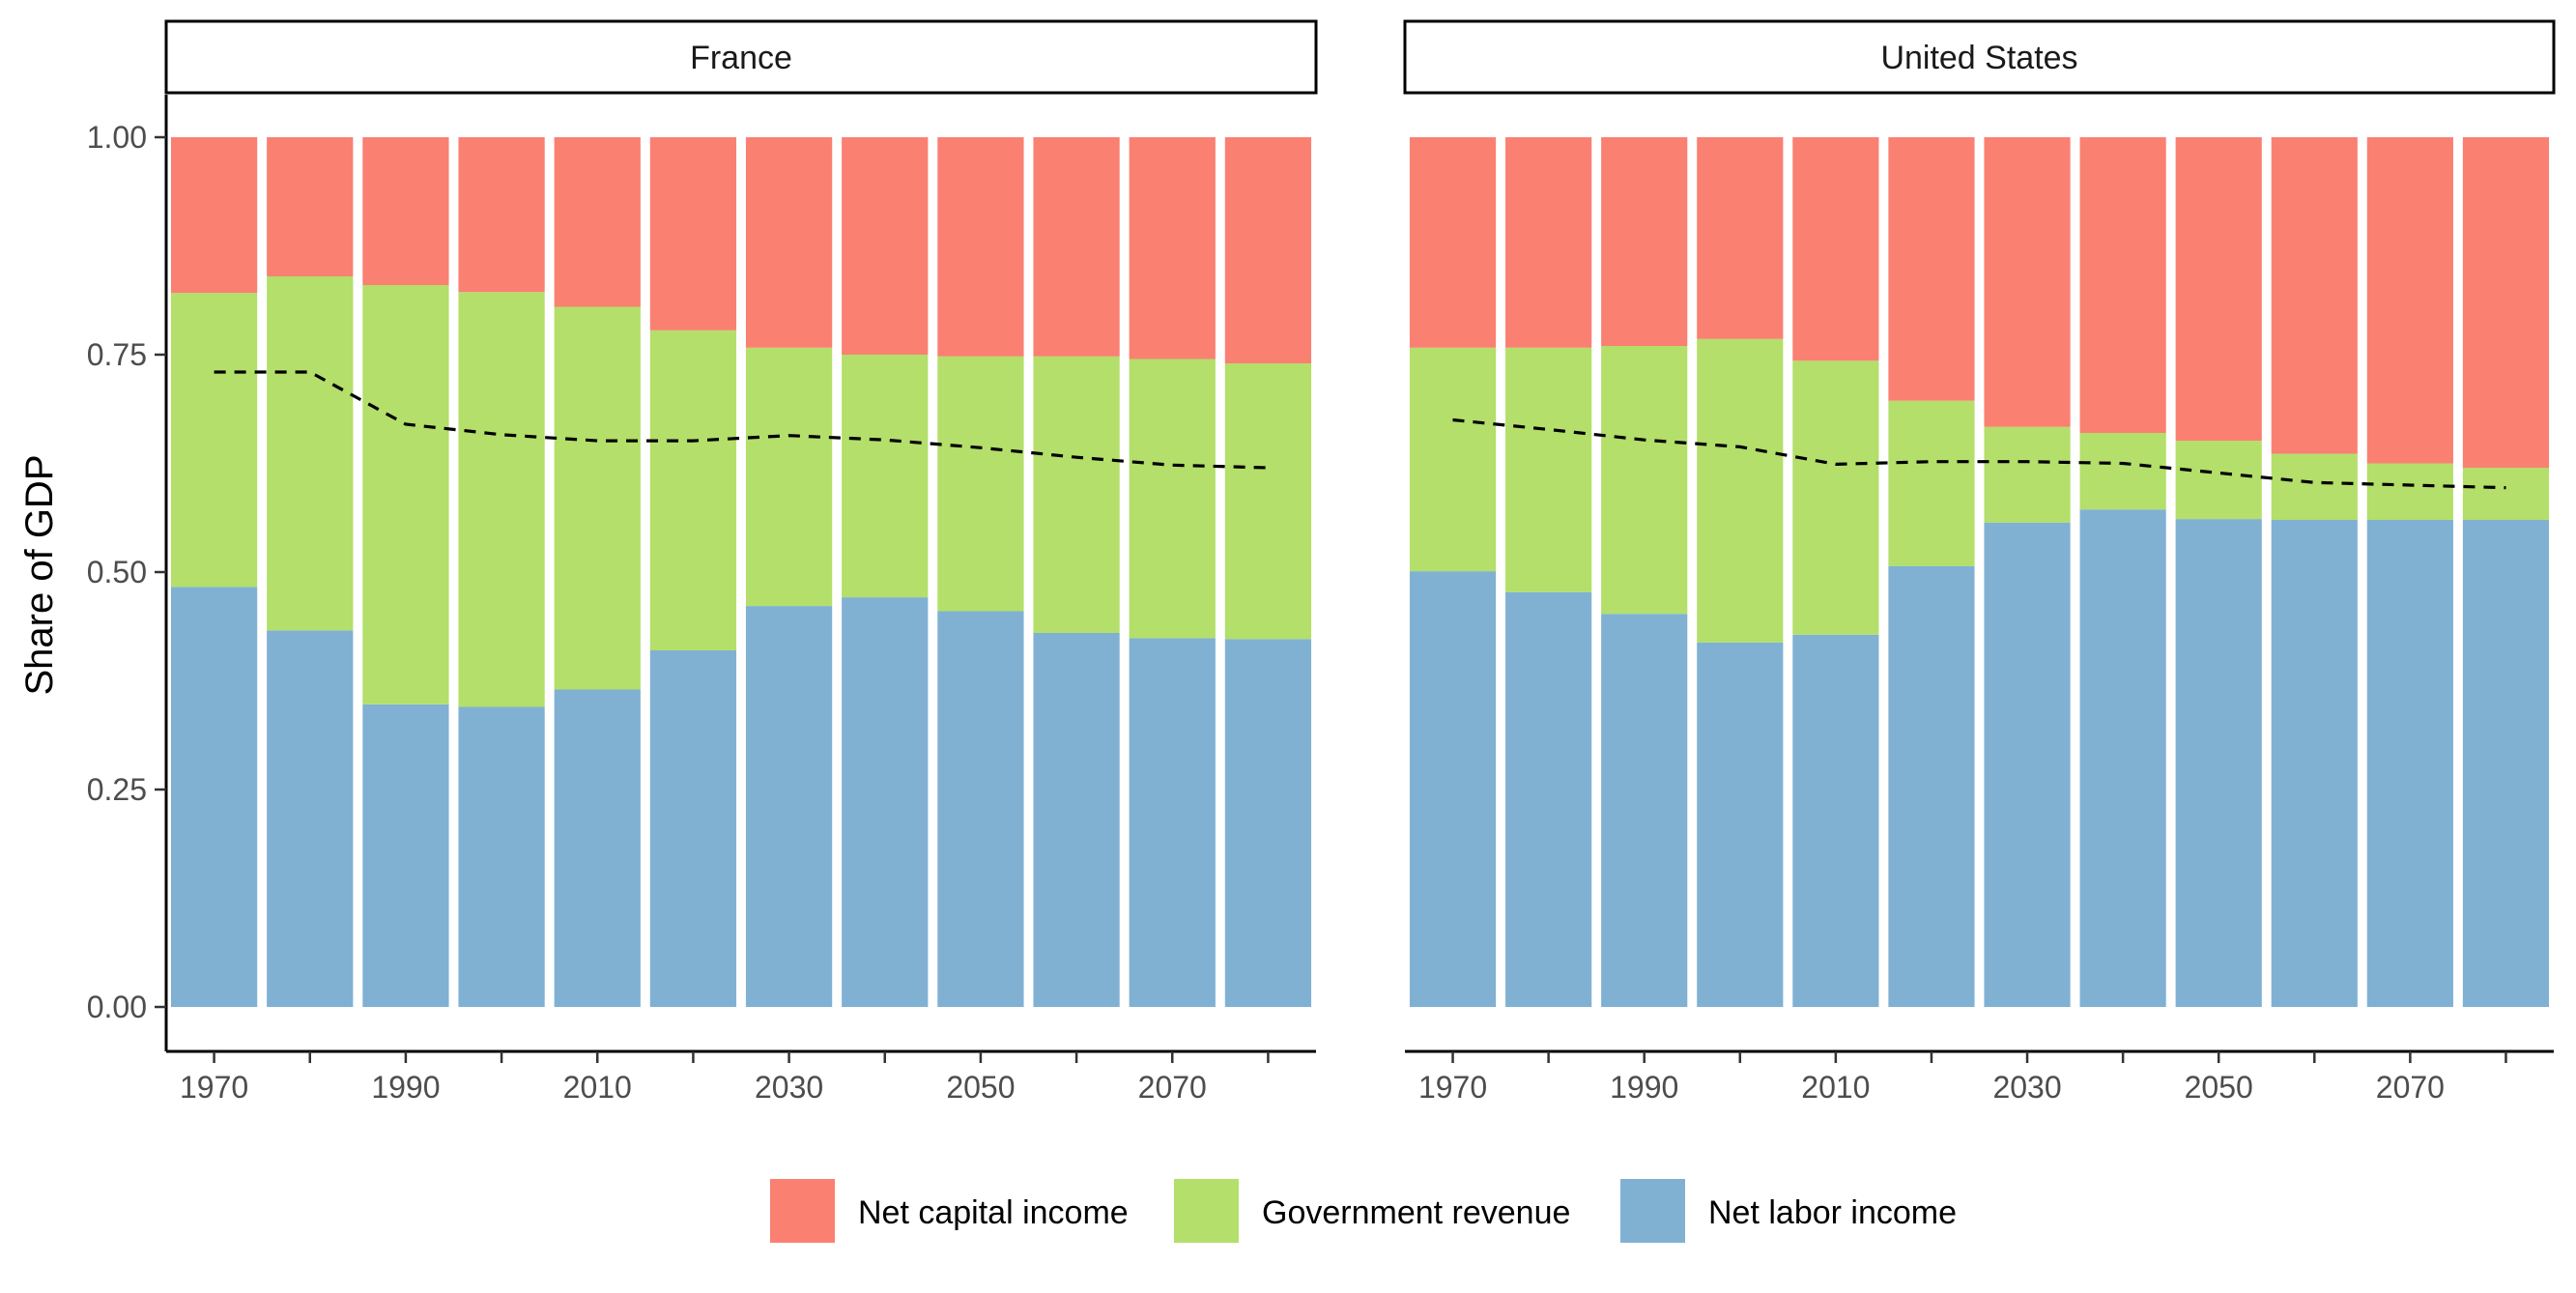 The width and height of the screenshot is (2576, 1293). I want to click on x-tick-label-1-2030: 2030, so click(2027, 1087).